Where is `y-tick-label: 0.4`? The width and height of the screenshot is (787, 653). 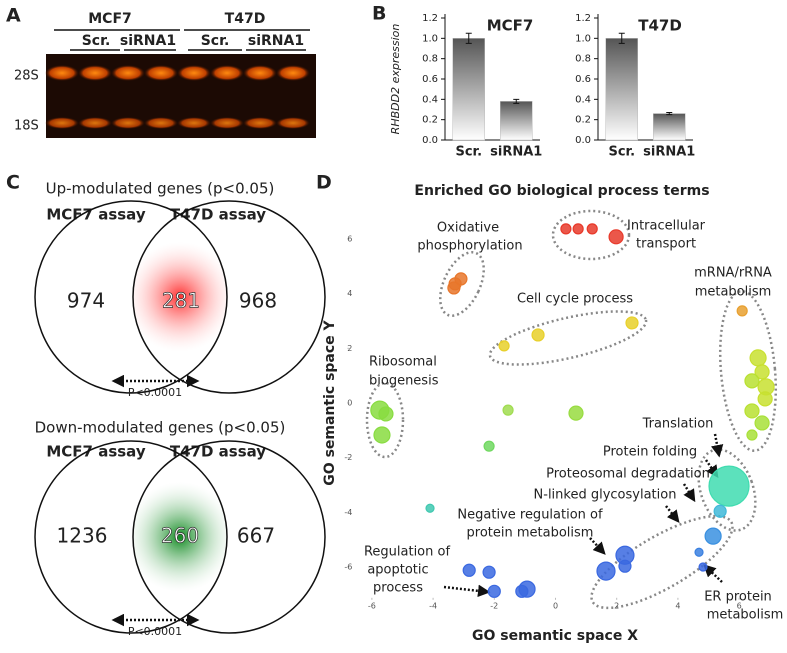 y-tick-label: 0.4 is located at coordinates (583, 99).